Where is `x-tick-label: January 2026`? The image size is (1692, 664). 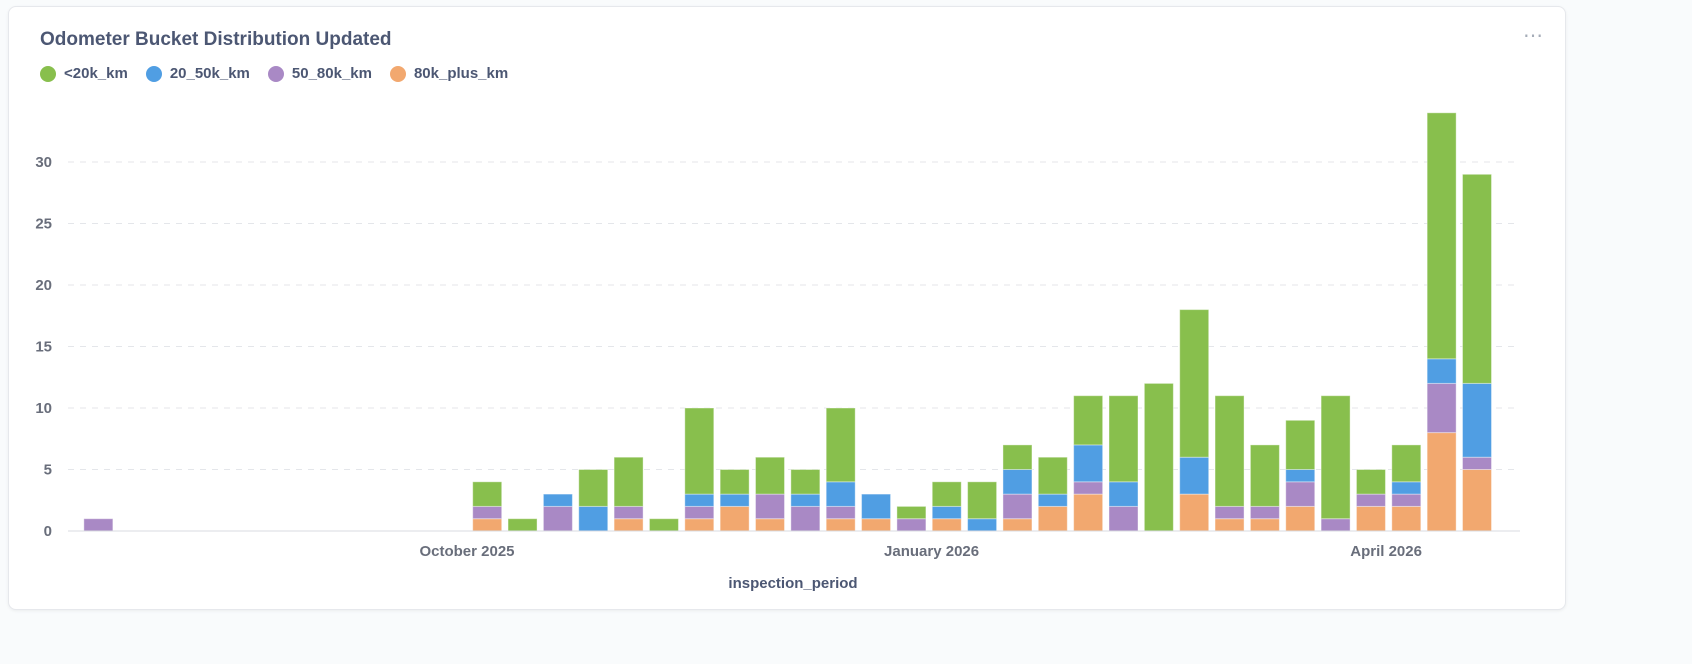 x-tick-label: January 2026 is located at coordinates (931, 551).